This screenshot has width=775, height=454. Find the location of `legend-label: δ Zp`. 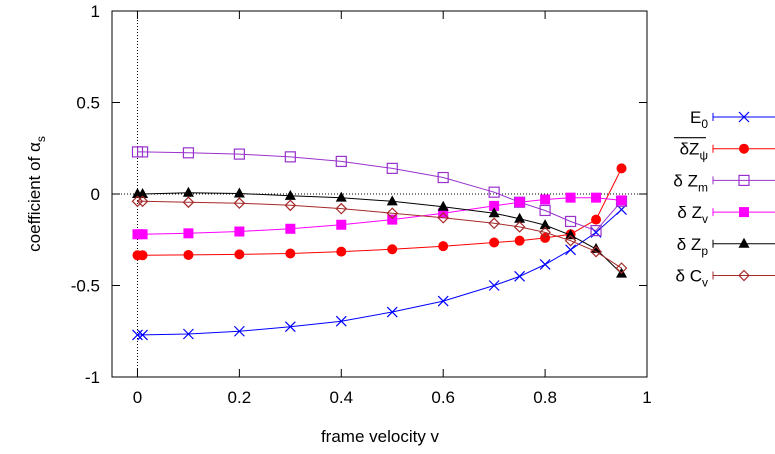

legend-label: δ Zp is located at coordinates (693, 246).